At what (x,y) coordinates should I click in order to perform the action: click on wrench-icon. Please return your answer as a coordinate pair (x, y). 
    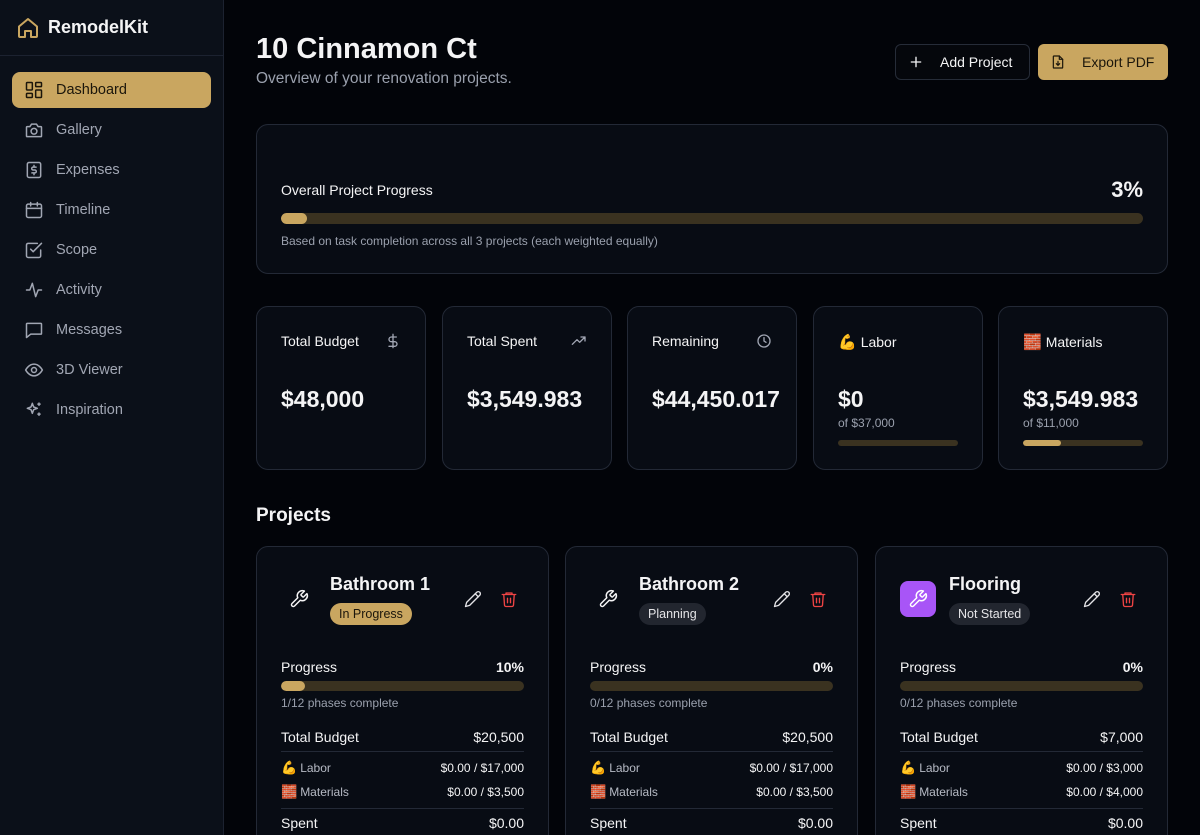
    Looking at the image, I should click on (918, 598).